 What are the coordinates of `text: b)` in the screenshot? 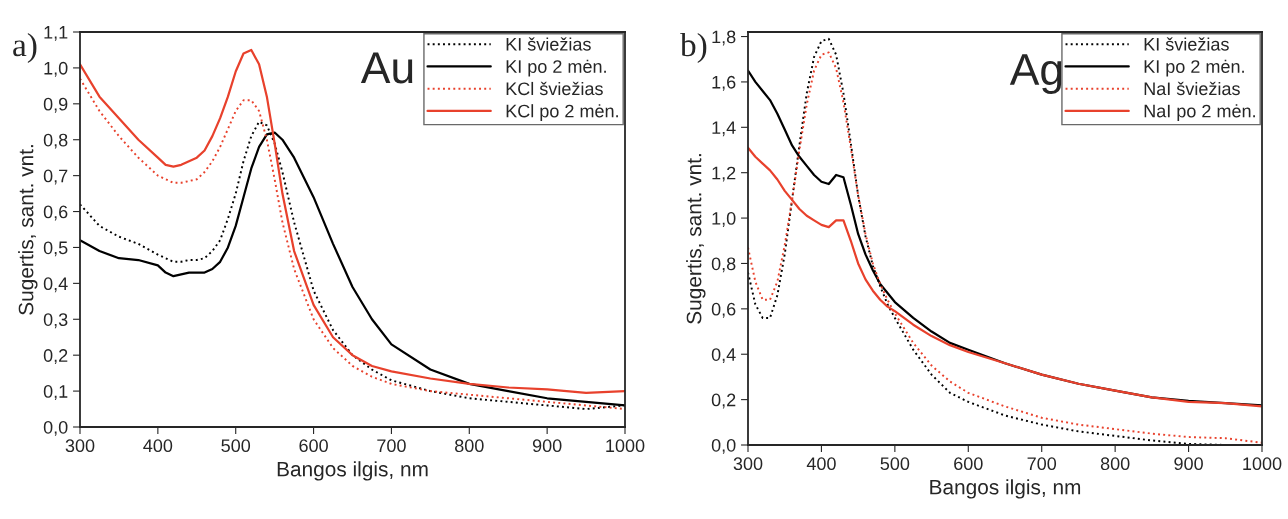 It's located at (693, 48).